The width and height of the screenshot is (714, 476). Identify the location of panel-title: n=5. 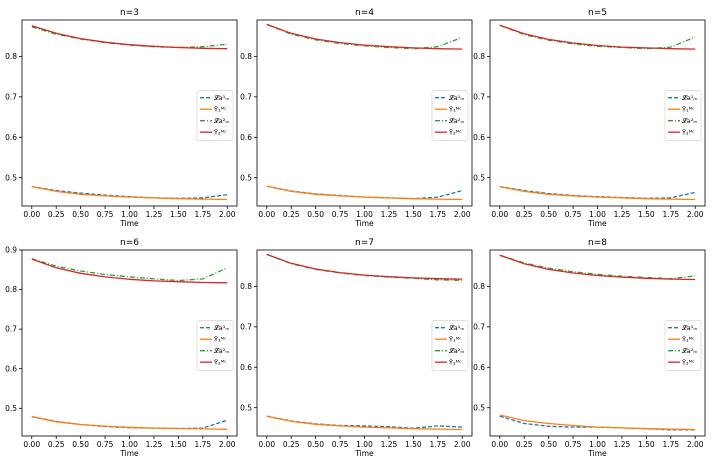
(597, 13).